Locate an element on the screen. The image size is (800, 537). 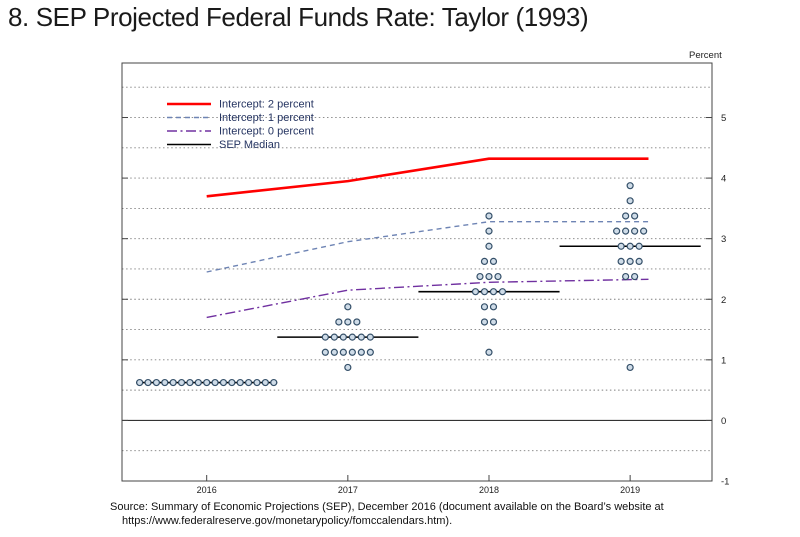
y-tick-label: -1 is located at coordinates (725, 482).